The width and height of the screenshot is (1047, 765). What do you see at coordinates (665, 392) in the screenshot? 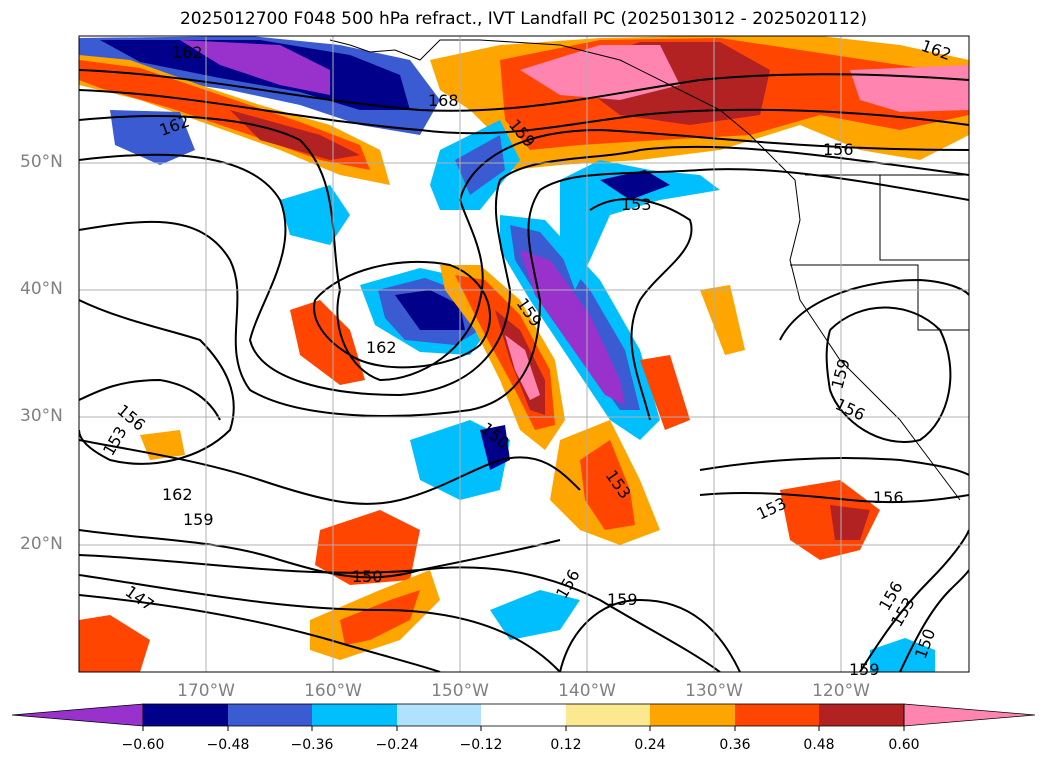
I see `shade-mid-red` at bounding box center [665, 392].